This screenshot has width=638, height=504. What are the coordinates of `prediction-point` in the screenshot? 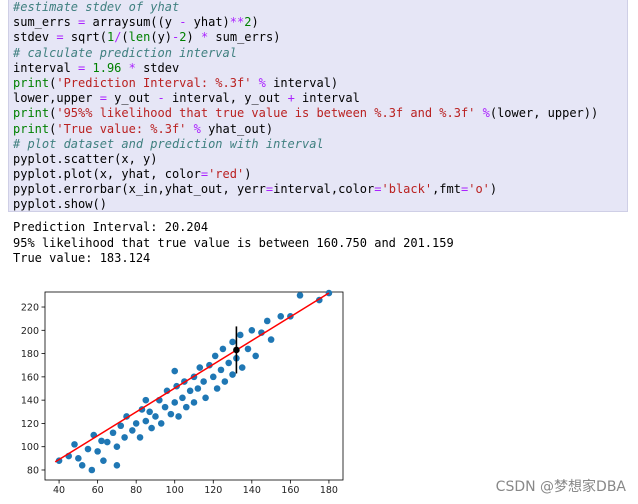 It's located at (236, 350).